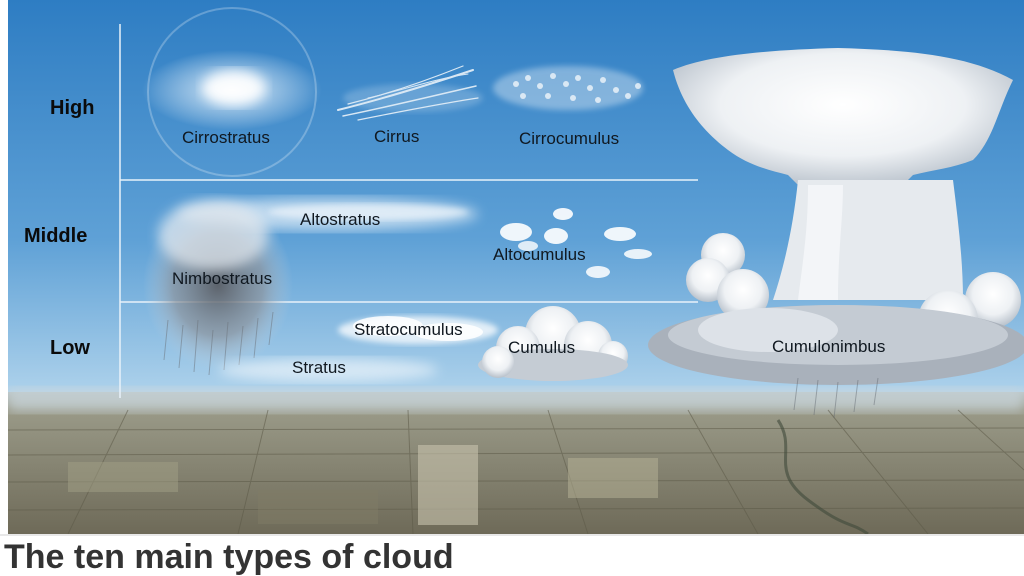  I want to click on label-cirrocumulus: Cirrocumulus, so click(569, 138).